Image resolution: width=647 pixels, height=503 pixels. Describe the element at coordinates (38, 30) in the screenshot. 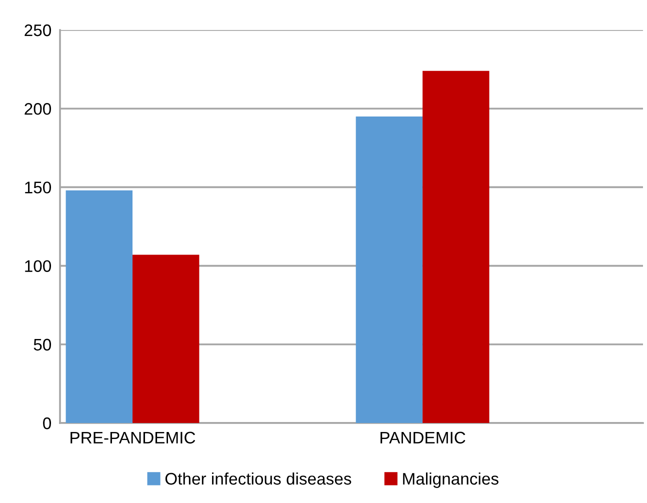

I see `y-tick-label: 250` at that location.